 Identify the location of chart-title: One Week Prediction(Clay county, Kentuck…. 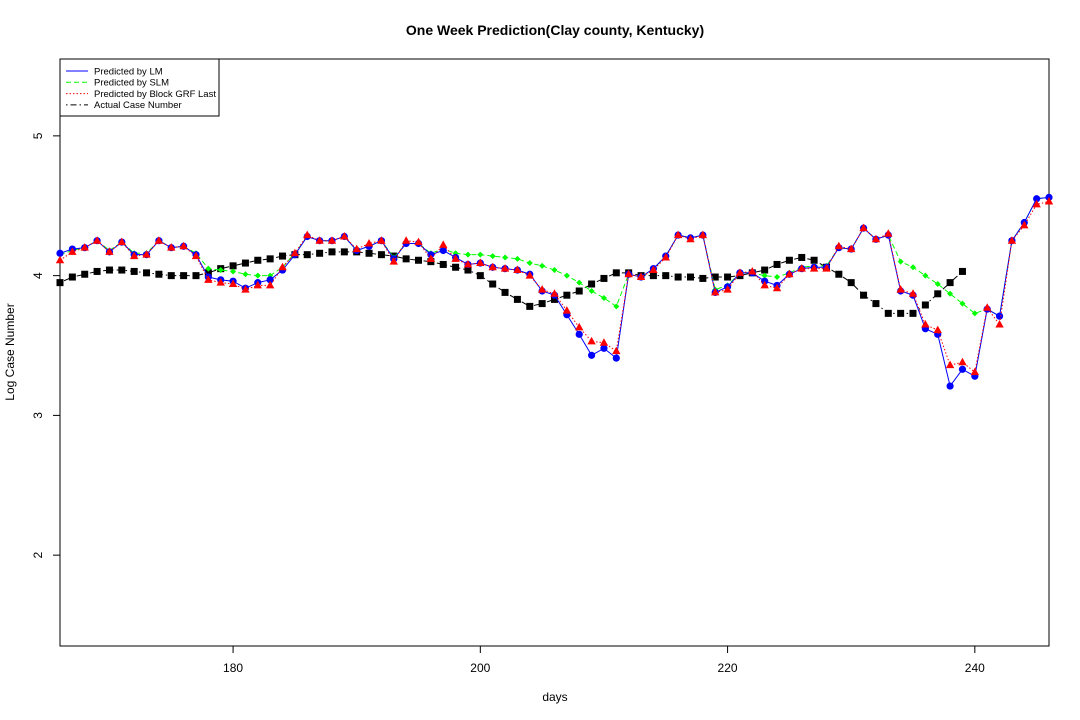
(555, 30).